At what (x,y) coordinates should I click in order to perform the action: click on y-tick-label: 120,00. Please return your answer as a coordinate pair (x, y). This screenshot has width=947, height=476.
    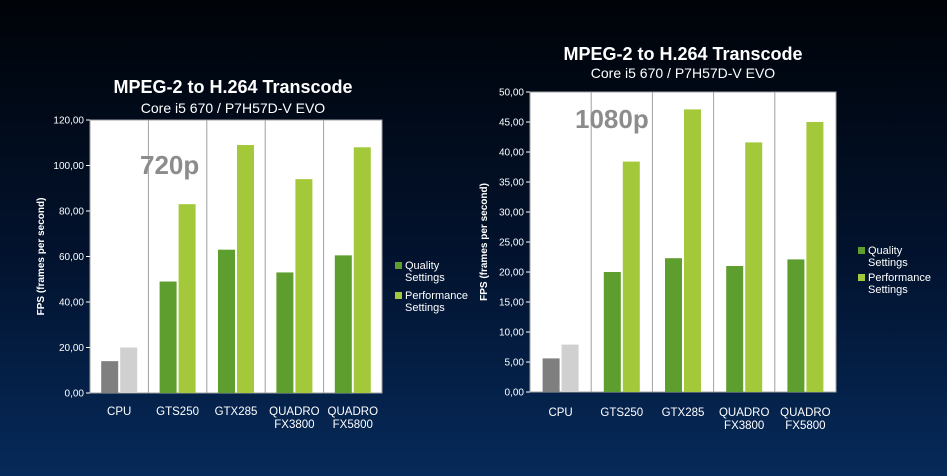
    Looking at the image, I should click on (68, 121).